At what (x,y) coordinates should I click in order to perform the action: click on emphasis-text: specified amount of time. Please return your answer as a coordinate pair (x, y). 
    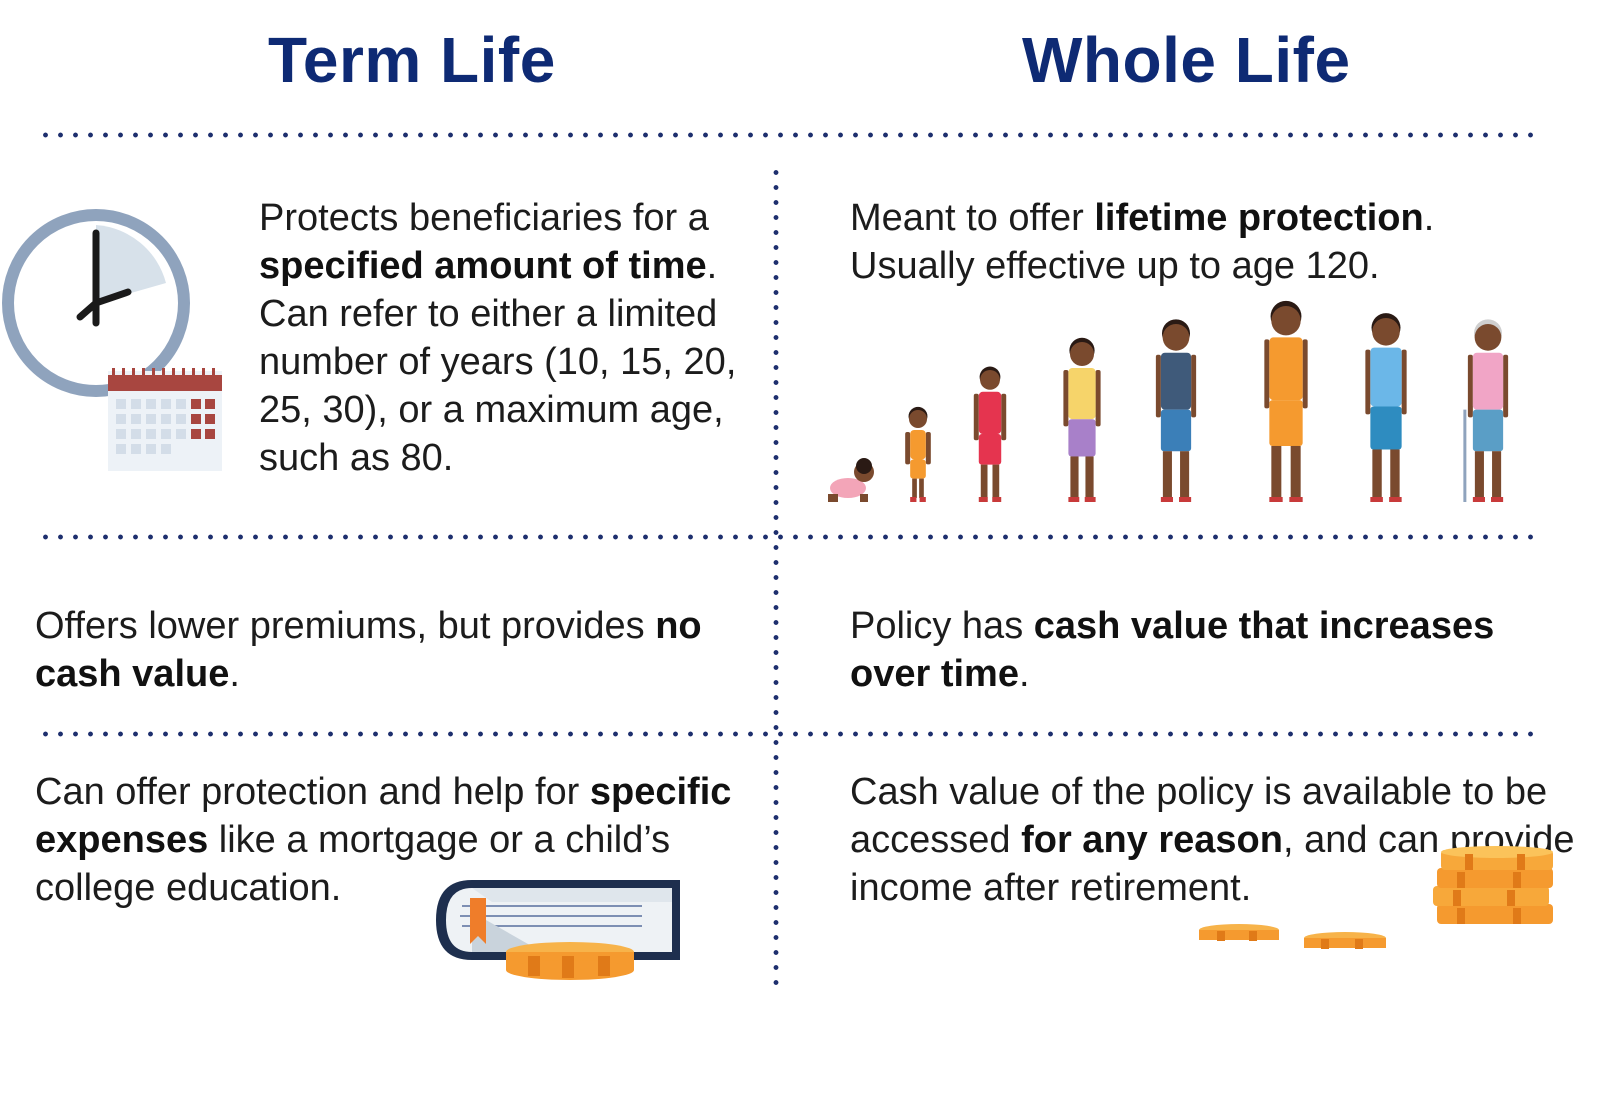
    Looking at the image, I should click on (483, 266).